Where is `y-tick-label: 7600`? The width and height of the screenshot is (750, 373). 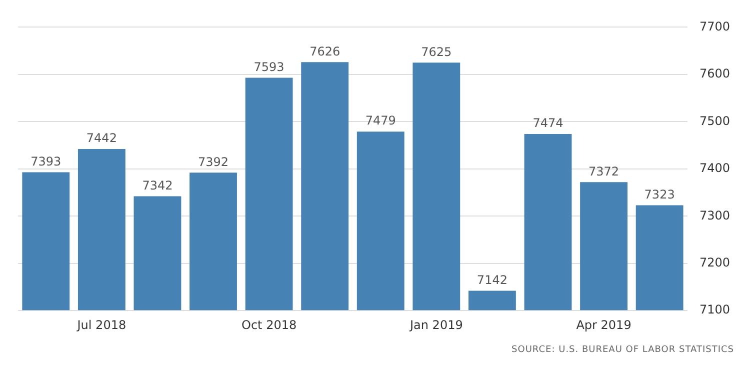 y-tick-label: 7600 is located at coordinates (714, 73).